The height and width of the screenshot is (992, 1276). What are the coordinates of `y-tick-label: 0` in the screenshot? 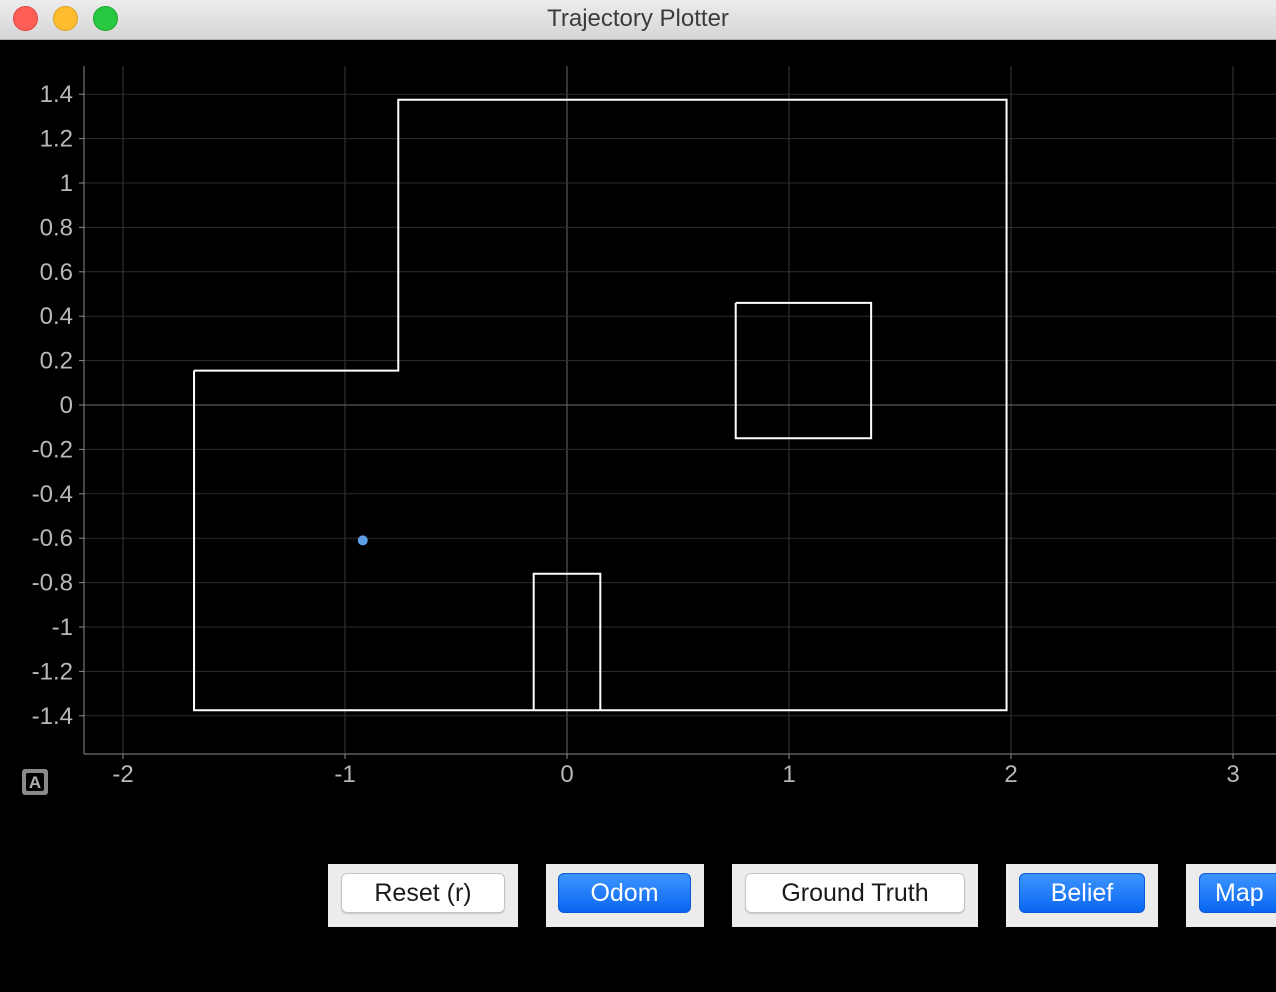 It's located at (66, 405).